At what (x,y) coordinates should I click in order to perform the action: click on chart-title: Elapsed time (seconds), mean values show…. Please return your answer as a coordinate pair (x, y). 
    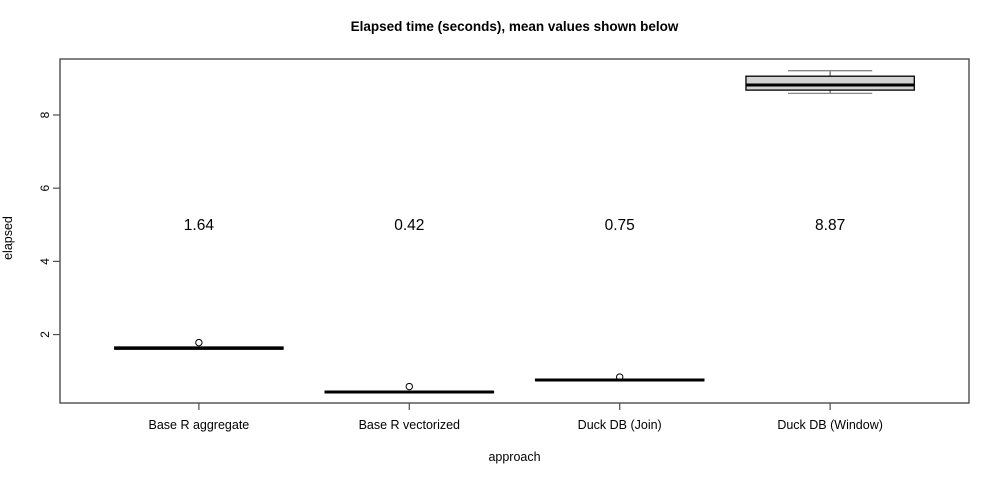
    Looking at the image, I should click on (514, 26).